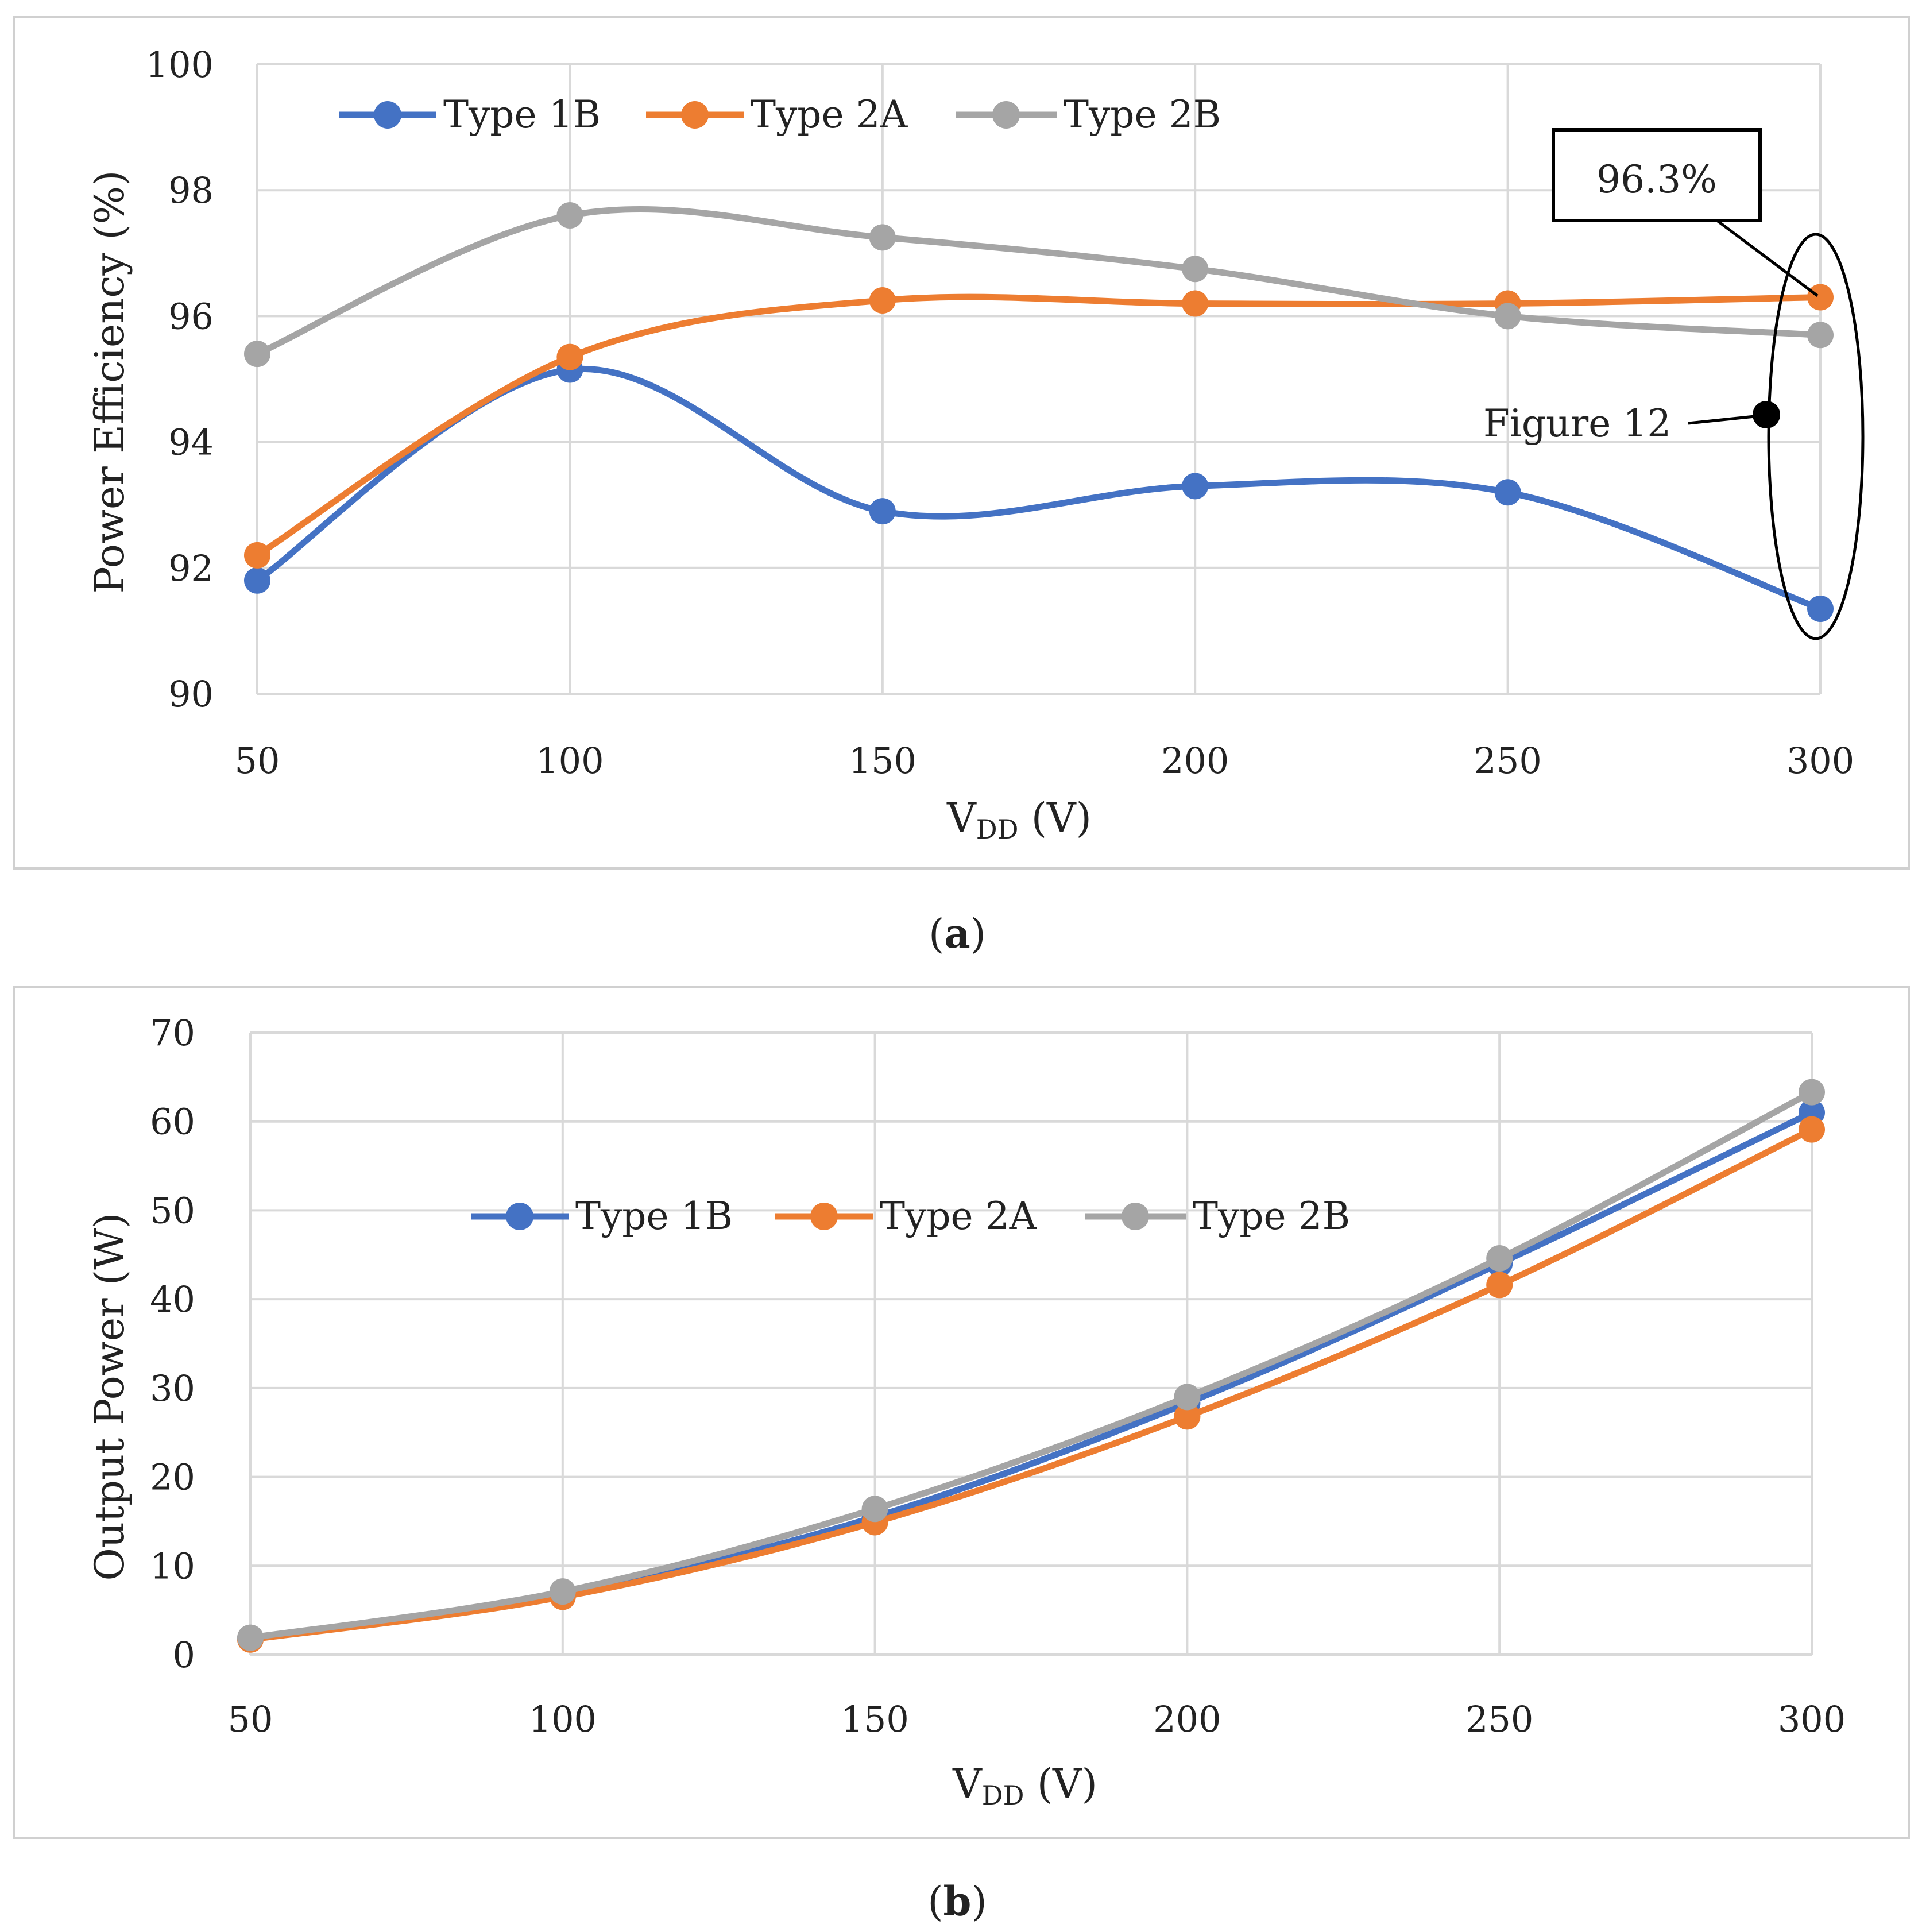 The height and width of the screenshot is (1932, 1922). What do you see at coordinates (172, 1477) in the screenshot?
I see `panel-b-y-tick-label: 20` at bounding box center [172, 1477].